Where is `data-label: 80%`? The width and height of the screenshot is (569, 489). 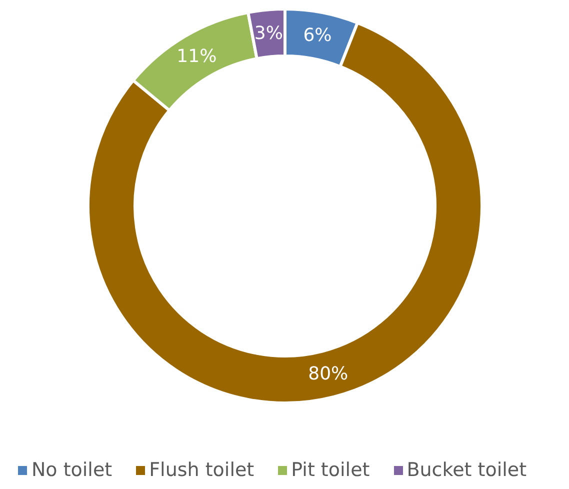
data-label: 80% is located at coordinates (328, 374).